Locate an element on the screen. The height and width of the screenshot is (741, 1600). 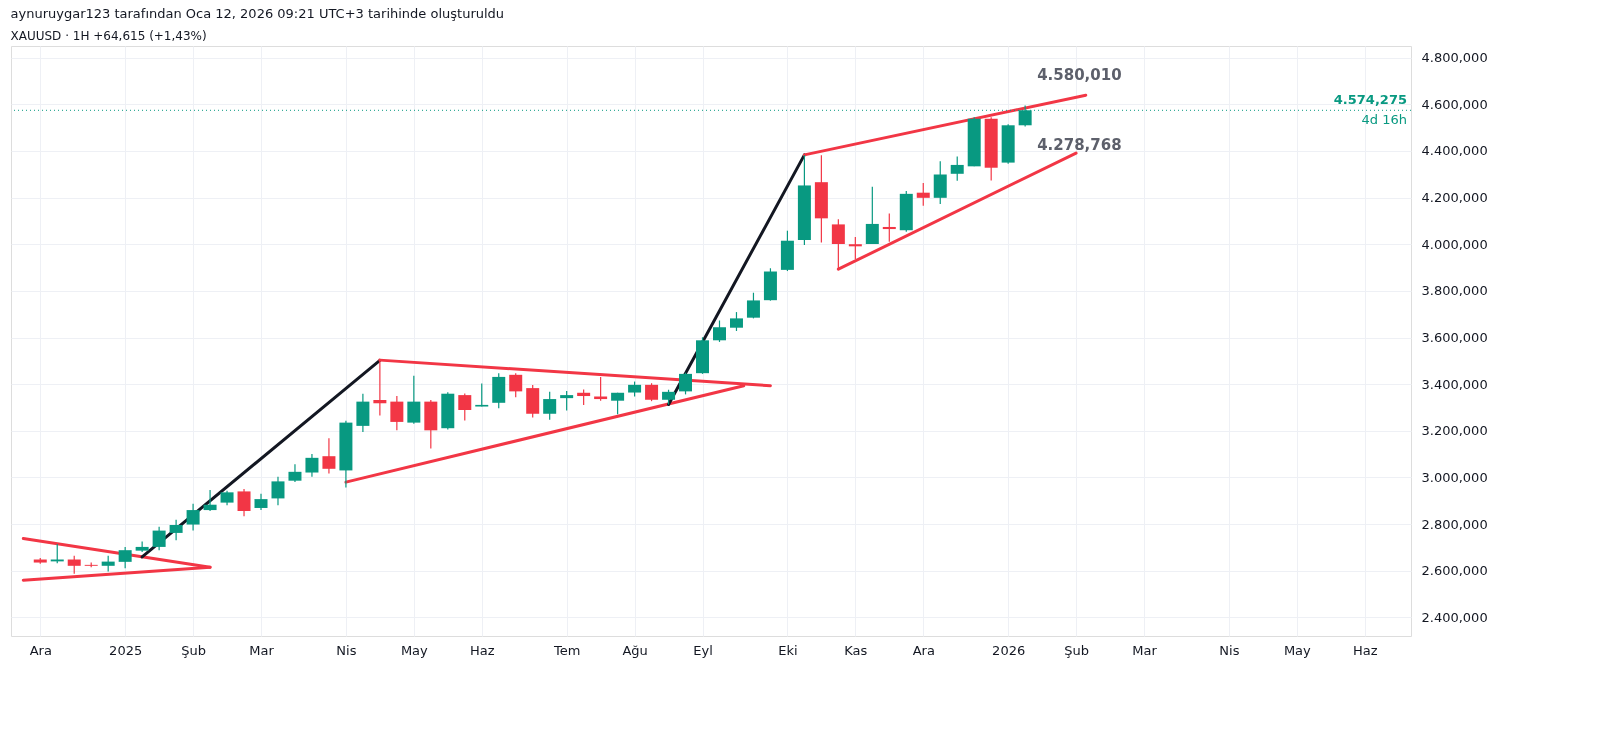
y-tick-label: 2.800,000 is located at coordinates (1454, 524).